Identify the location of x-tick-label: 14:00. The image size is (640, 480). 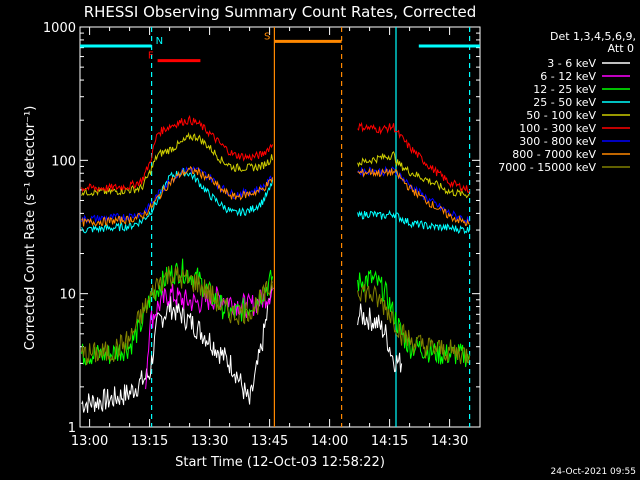
(329, 441).